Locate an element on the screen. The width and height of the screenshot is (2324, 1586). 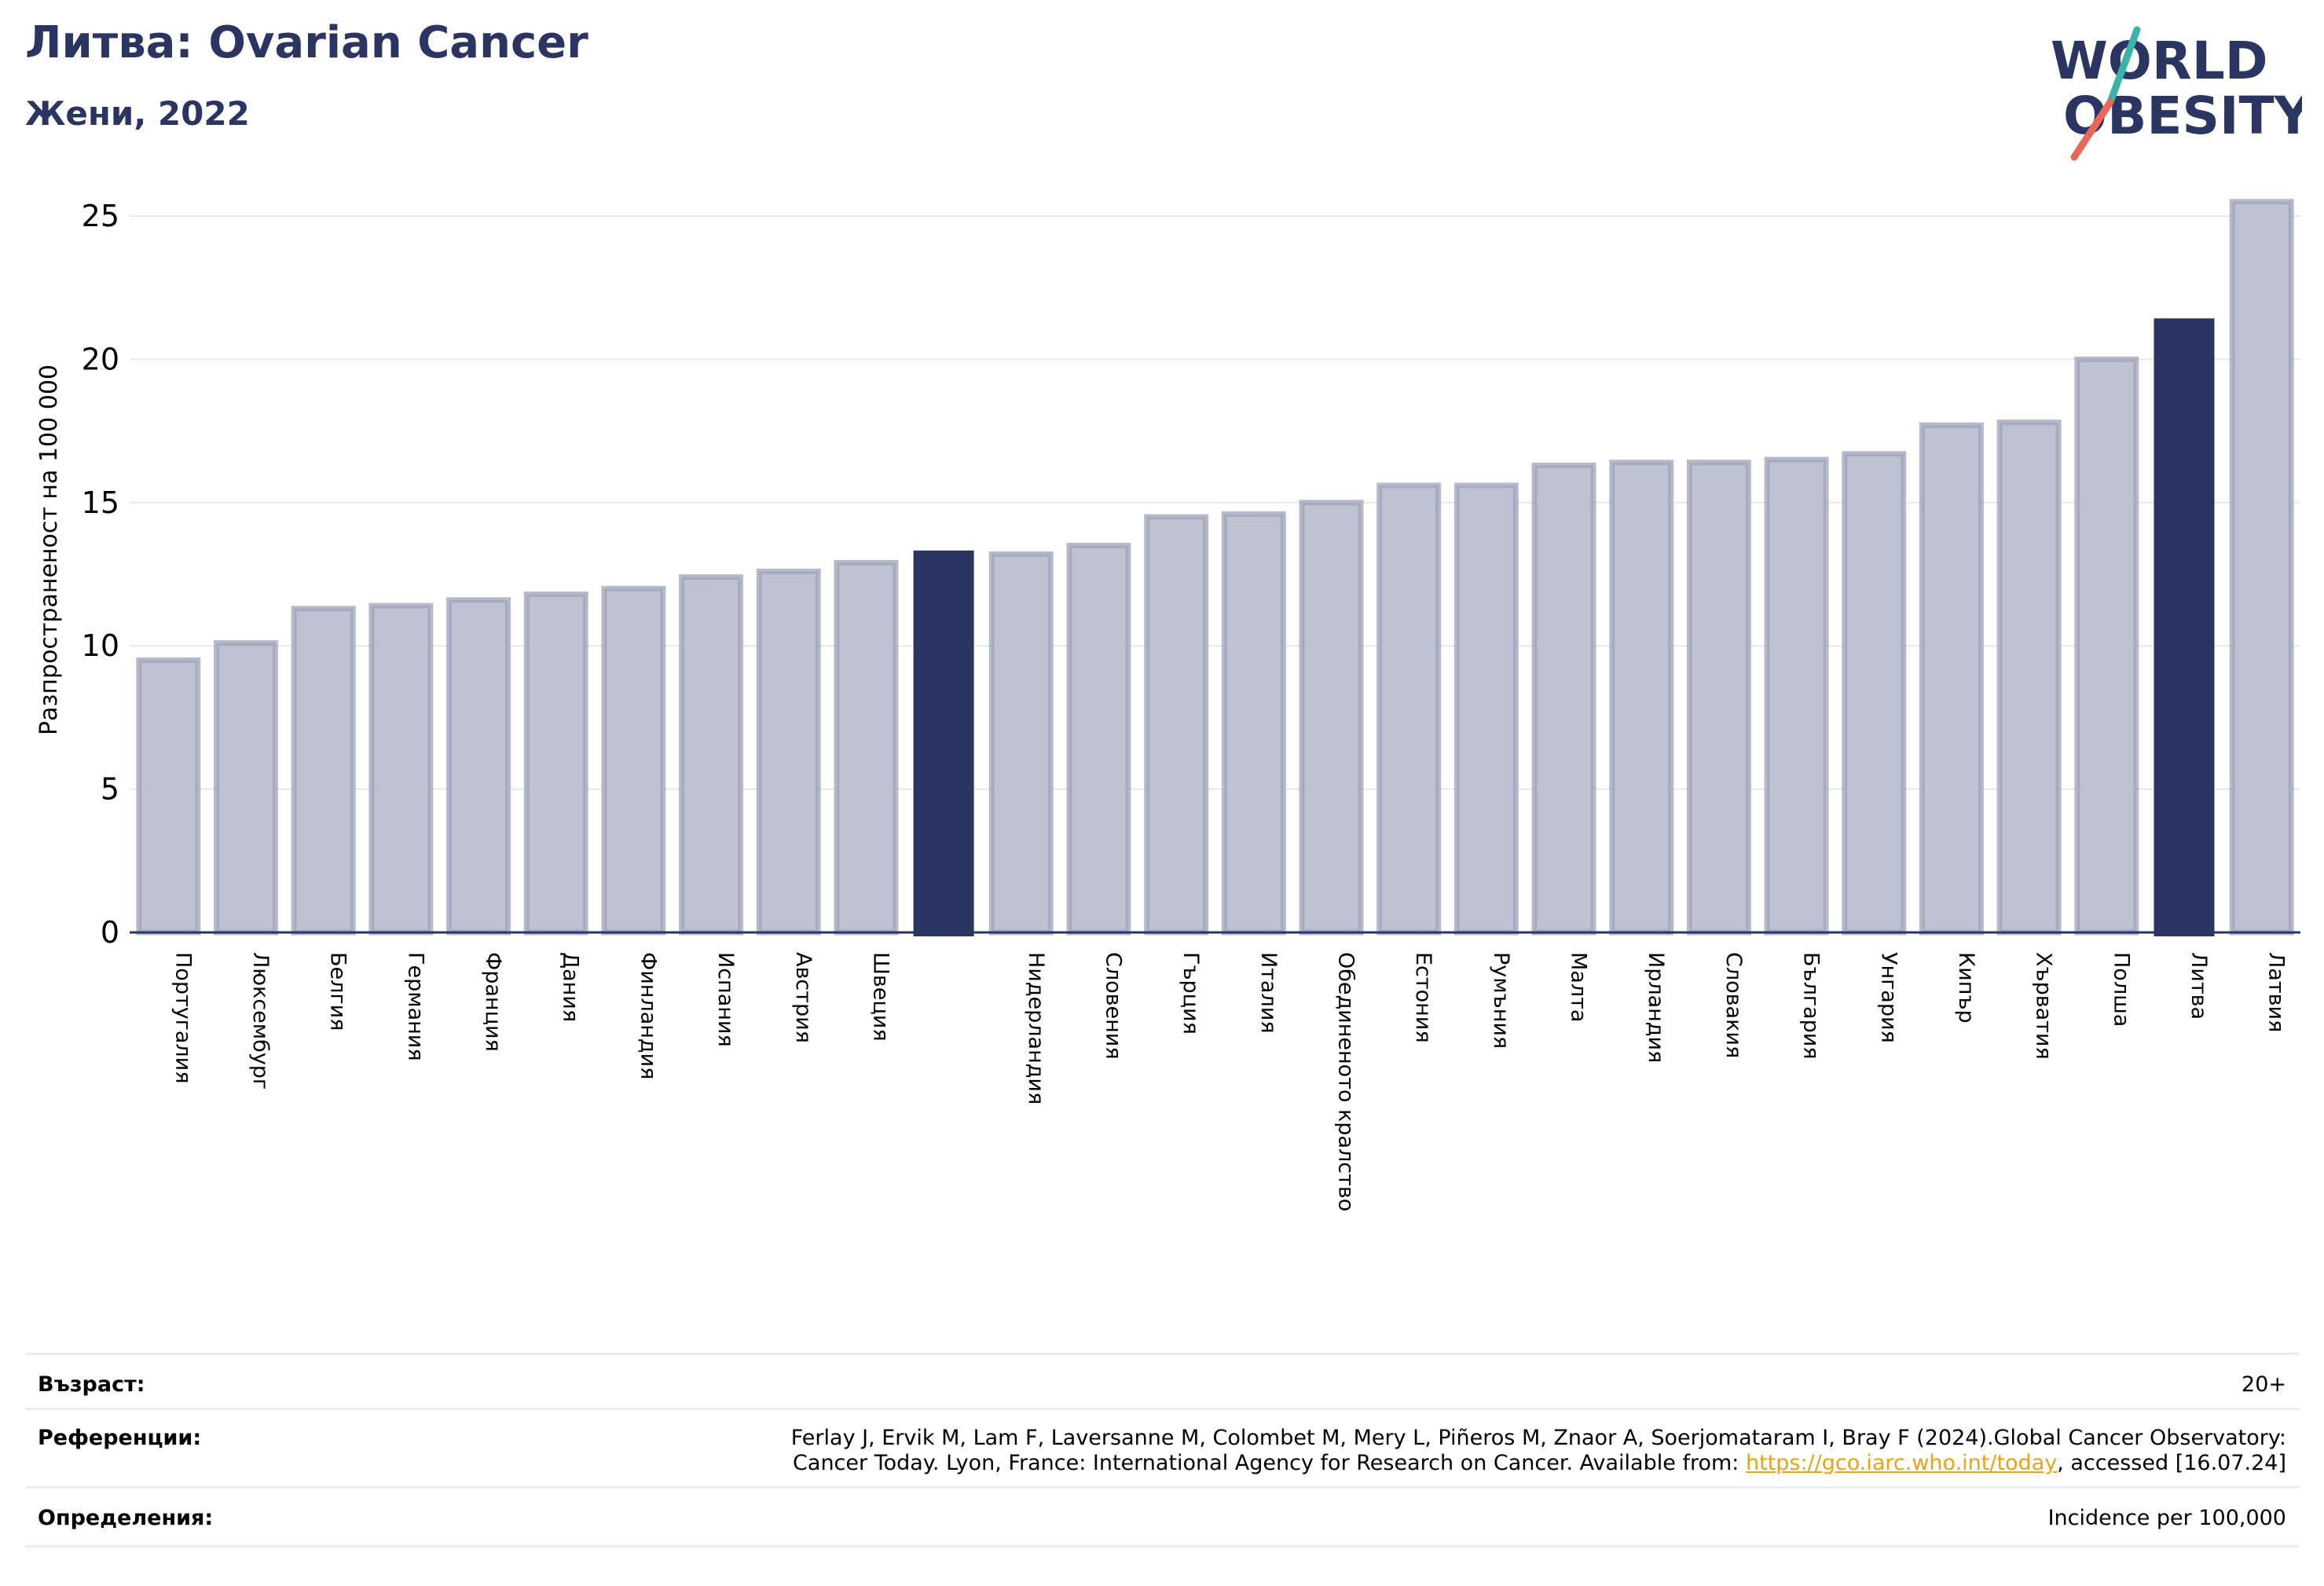
references-line2-post: , accessed [16.07.24] is located at coordinates (2171, 1463).